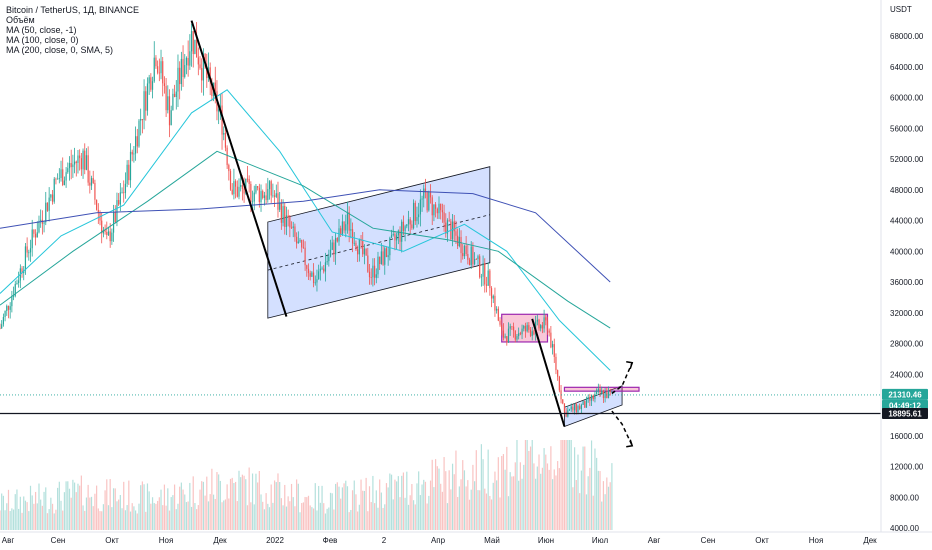  What do you see at coordinates (20, 20) in the screenshot?
I see `volume-indicator-label: Объём` at bounding box center [20, 20].